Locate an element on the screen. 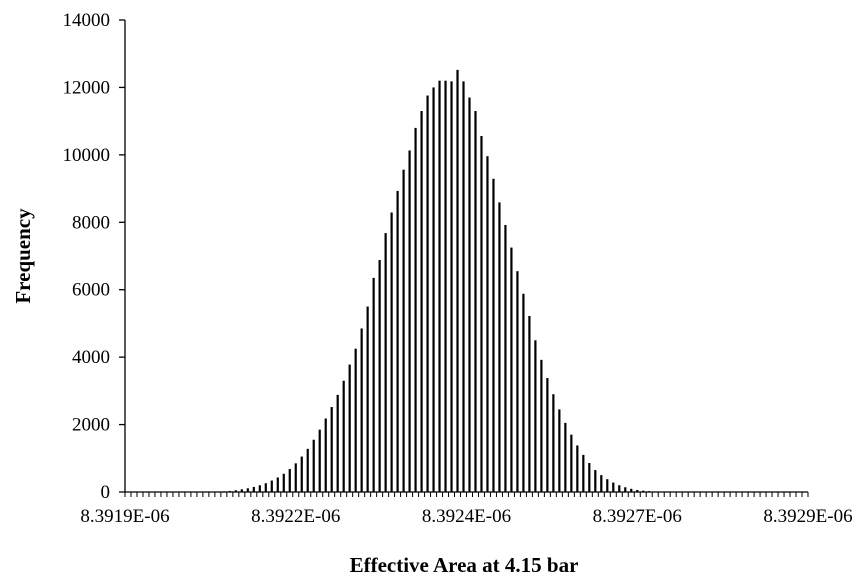 This screenshot has height=584, width=865. y-tick-label: 0 is located at coordinates (106, 492).